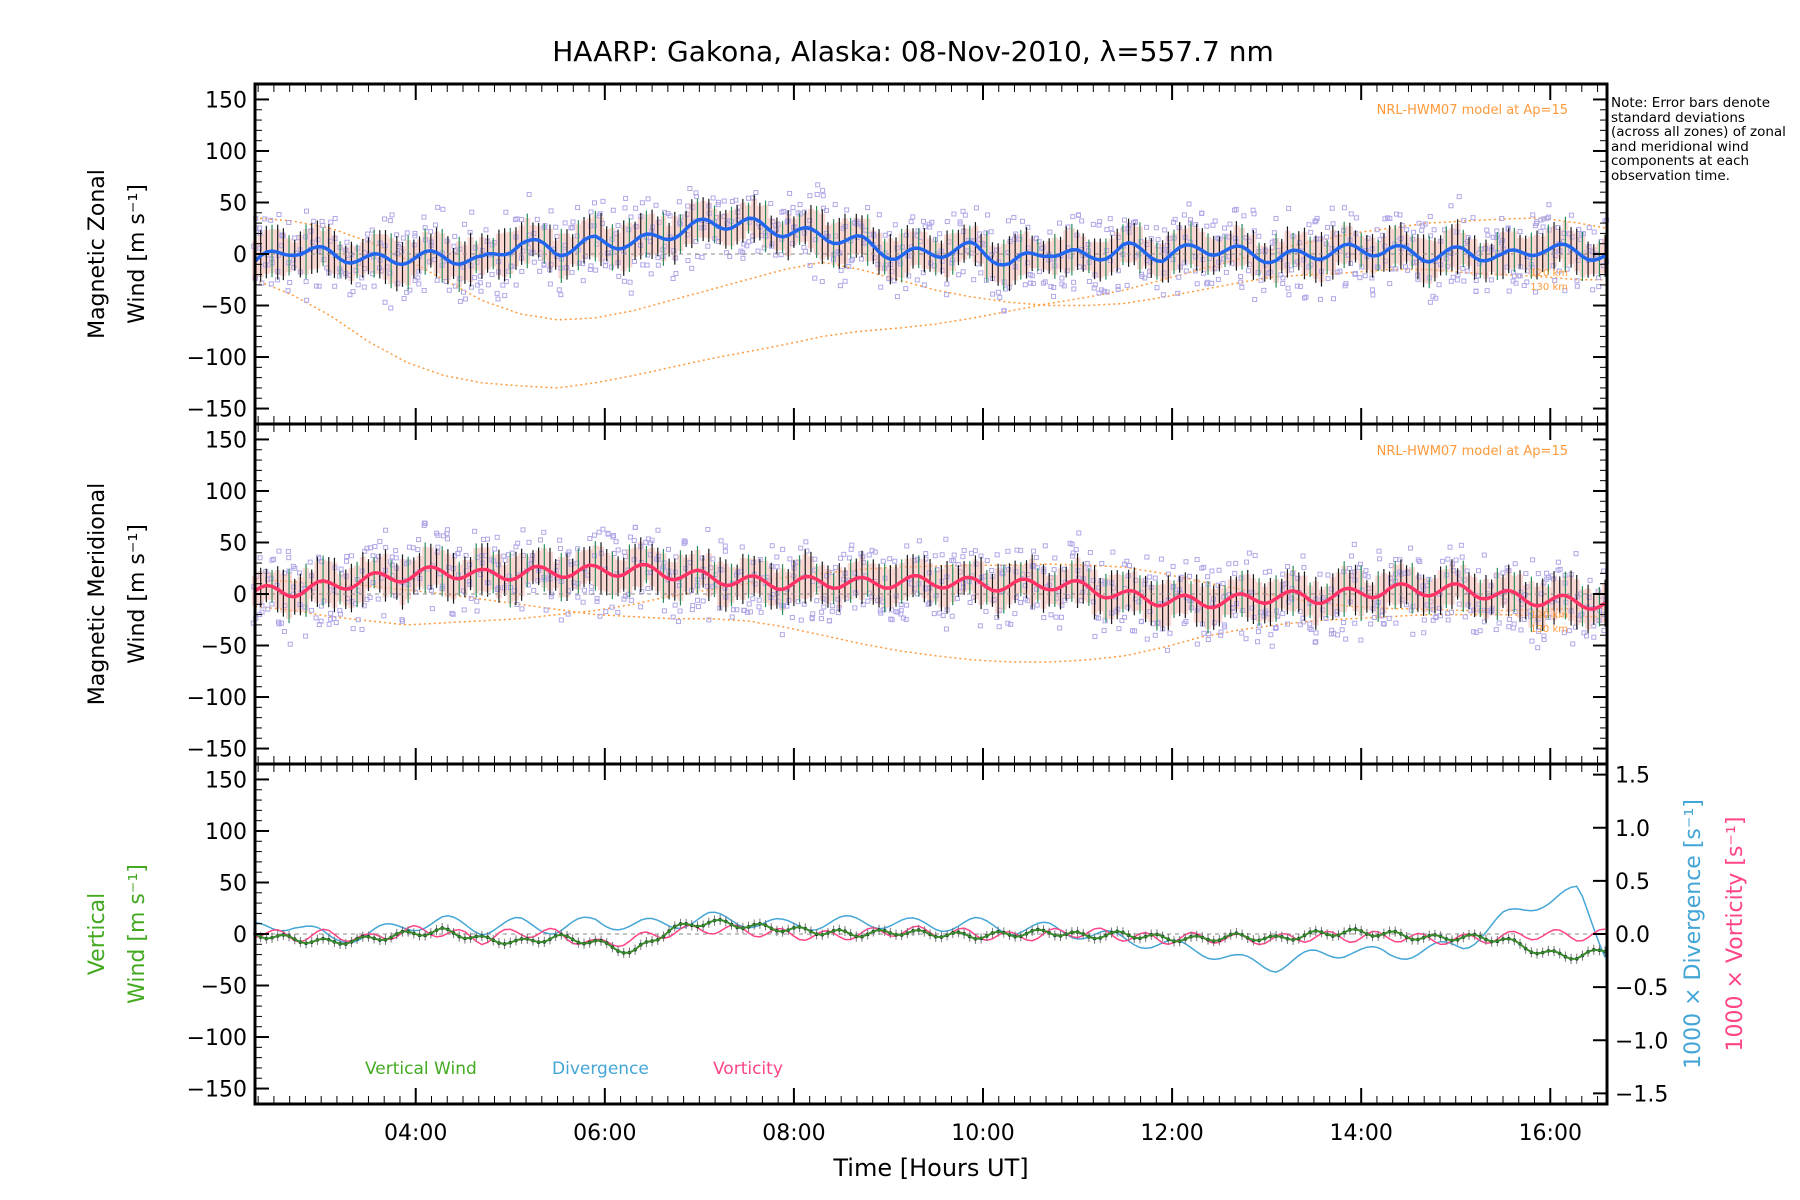 This screenshot has height=1200, width=1800. Describe the element at coordinates (1641, 1094) in the screenshot. I see `right-axis-tick-label: −1.5` at that location.